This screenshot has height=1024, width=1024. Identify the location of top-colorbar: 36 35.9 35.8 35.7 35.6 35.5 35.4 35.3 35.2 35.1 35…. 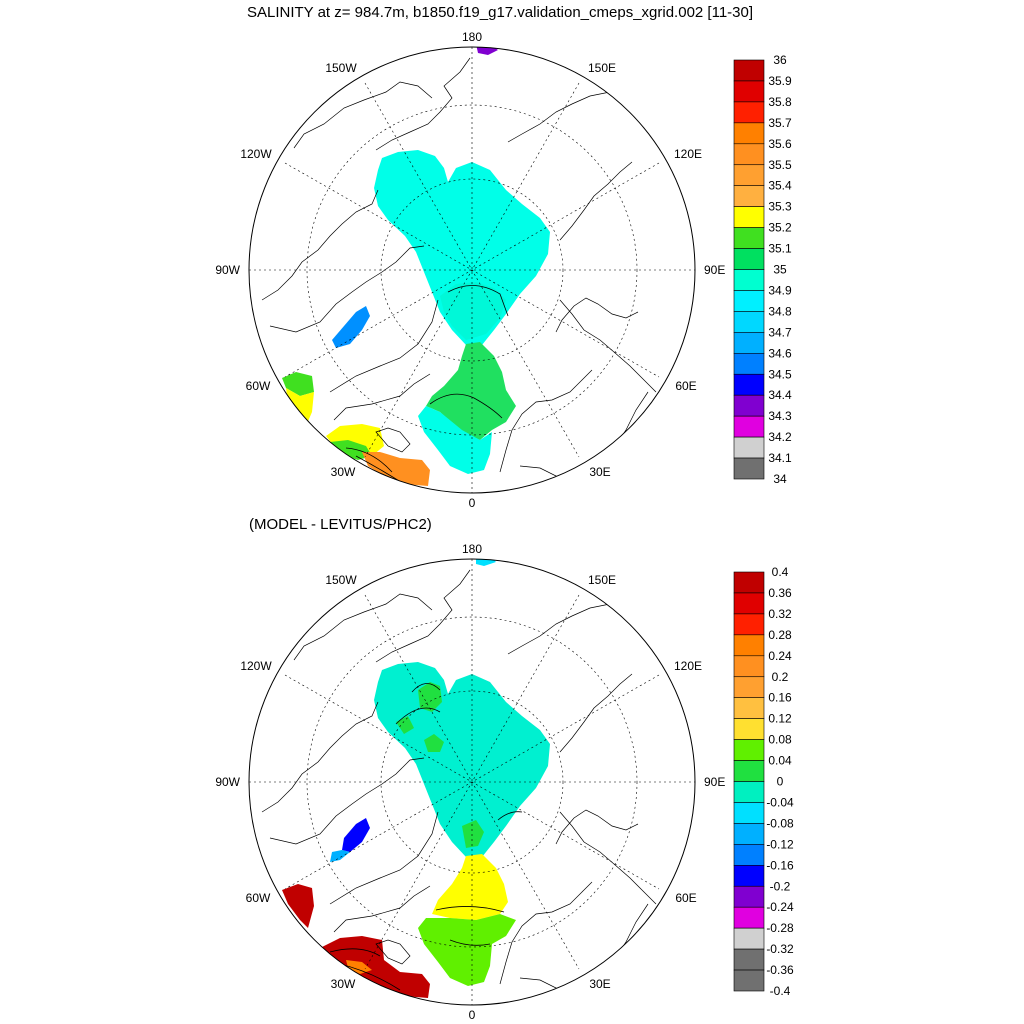
(762, 269).